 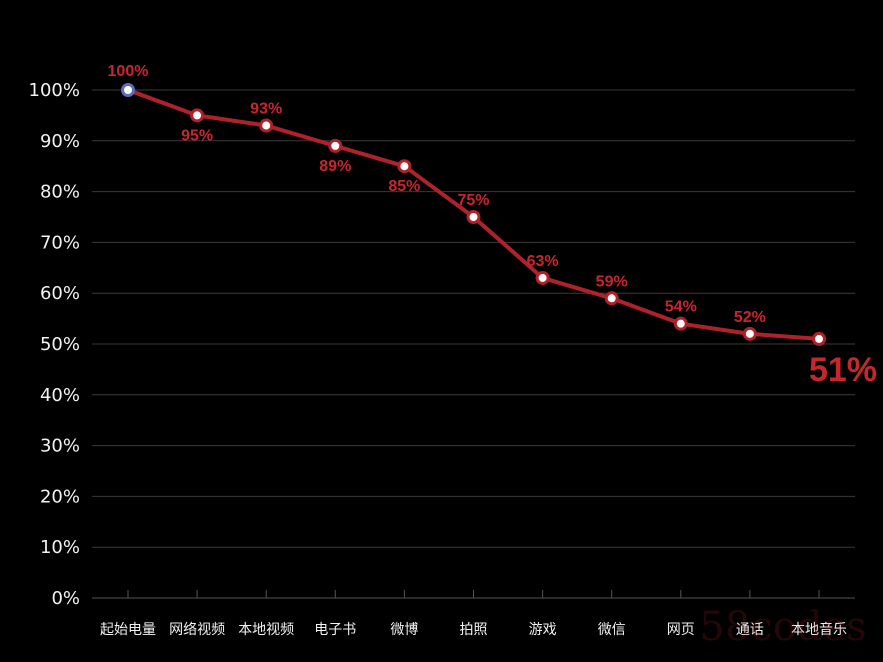 What do you see at coordinates (266, 109) in the screenshot?
I see `data-label: 93%` at bounding box center [266, 109].